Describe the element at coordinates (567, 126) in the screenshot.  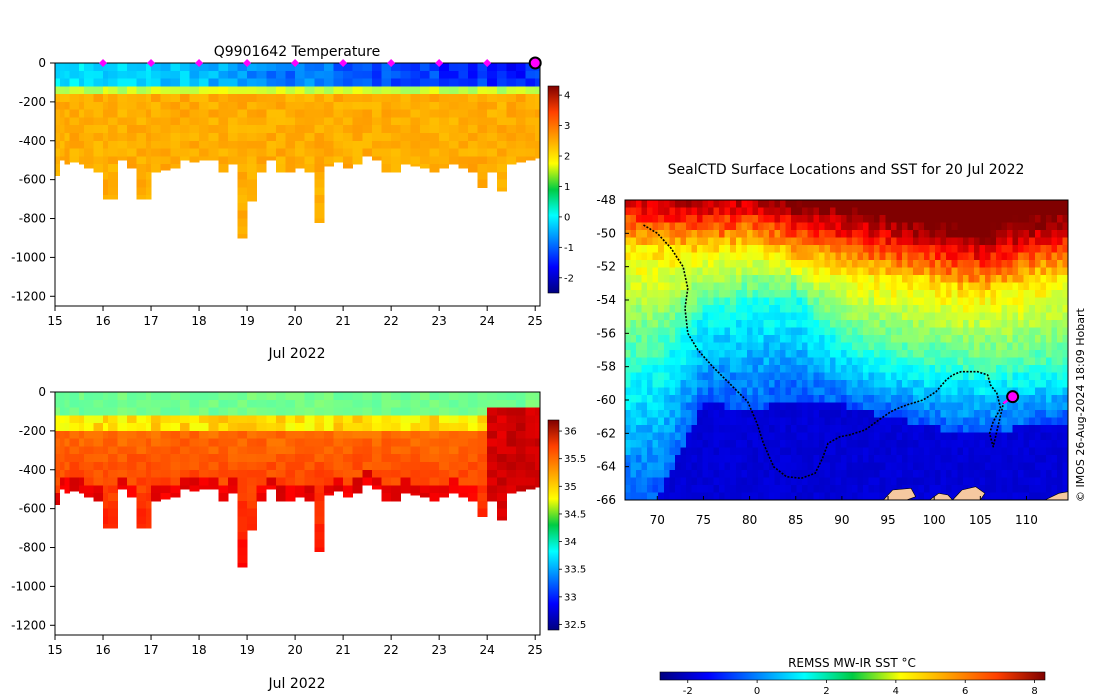
I see `colorbar-tick-label: 3` at that location.